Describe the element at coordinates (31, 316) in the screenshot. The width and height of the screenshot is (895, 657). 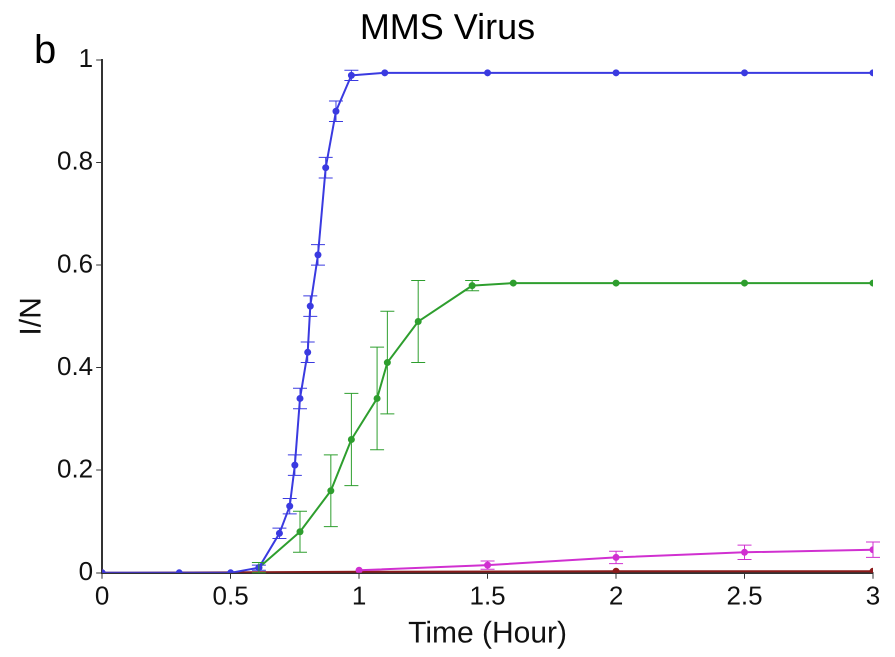
I see `y-axis-title: I/N` at that location.